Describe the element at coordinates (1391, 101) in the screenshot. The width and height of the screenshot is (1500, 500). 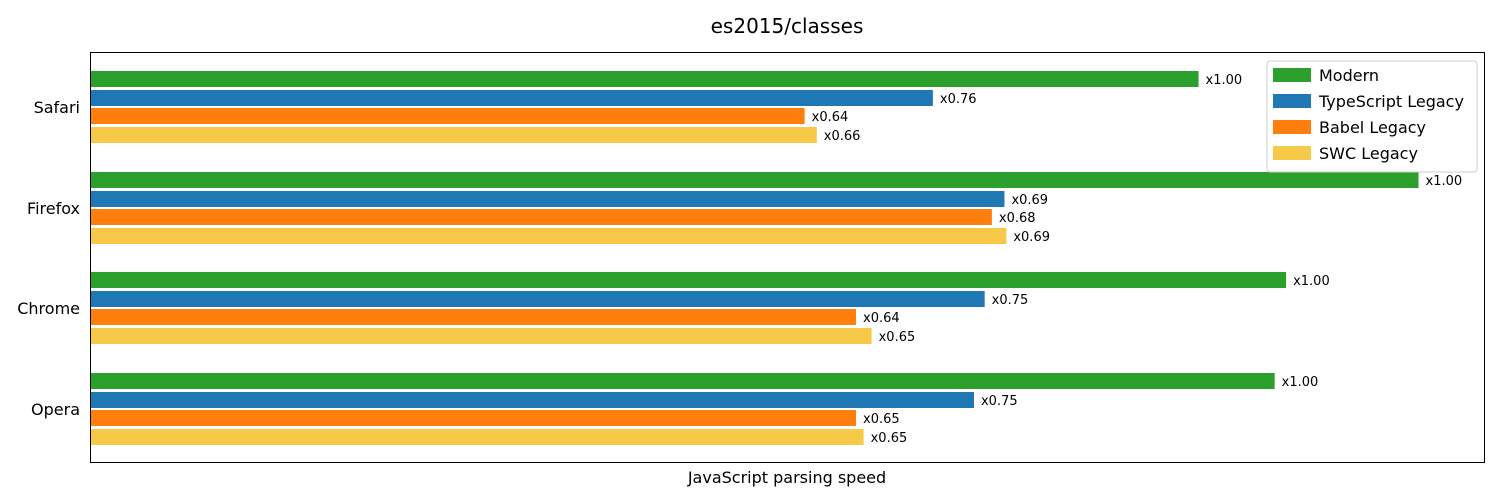
I see `legend-label-1: TypeScript Legacy` at that location.